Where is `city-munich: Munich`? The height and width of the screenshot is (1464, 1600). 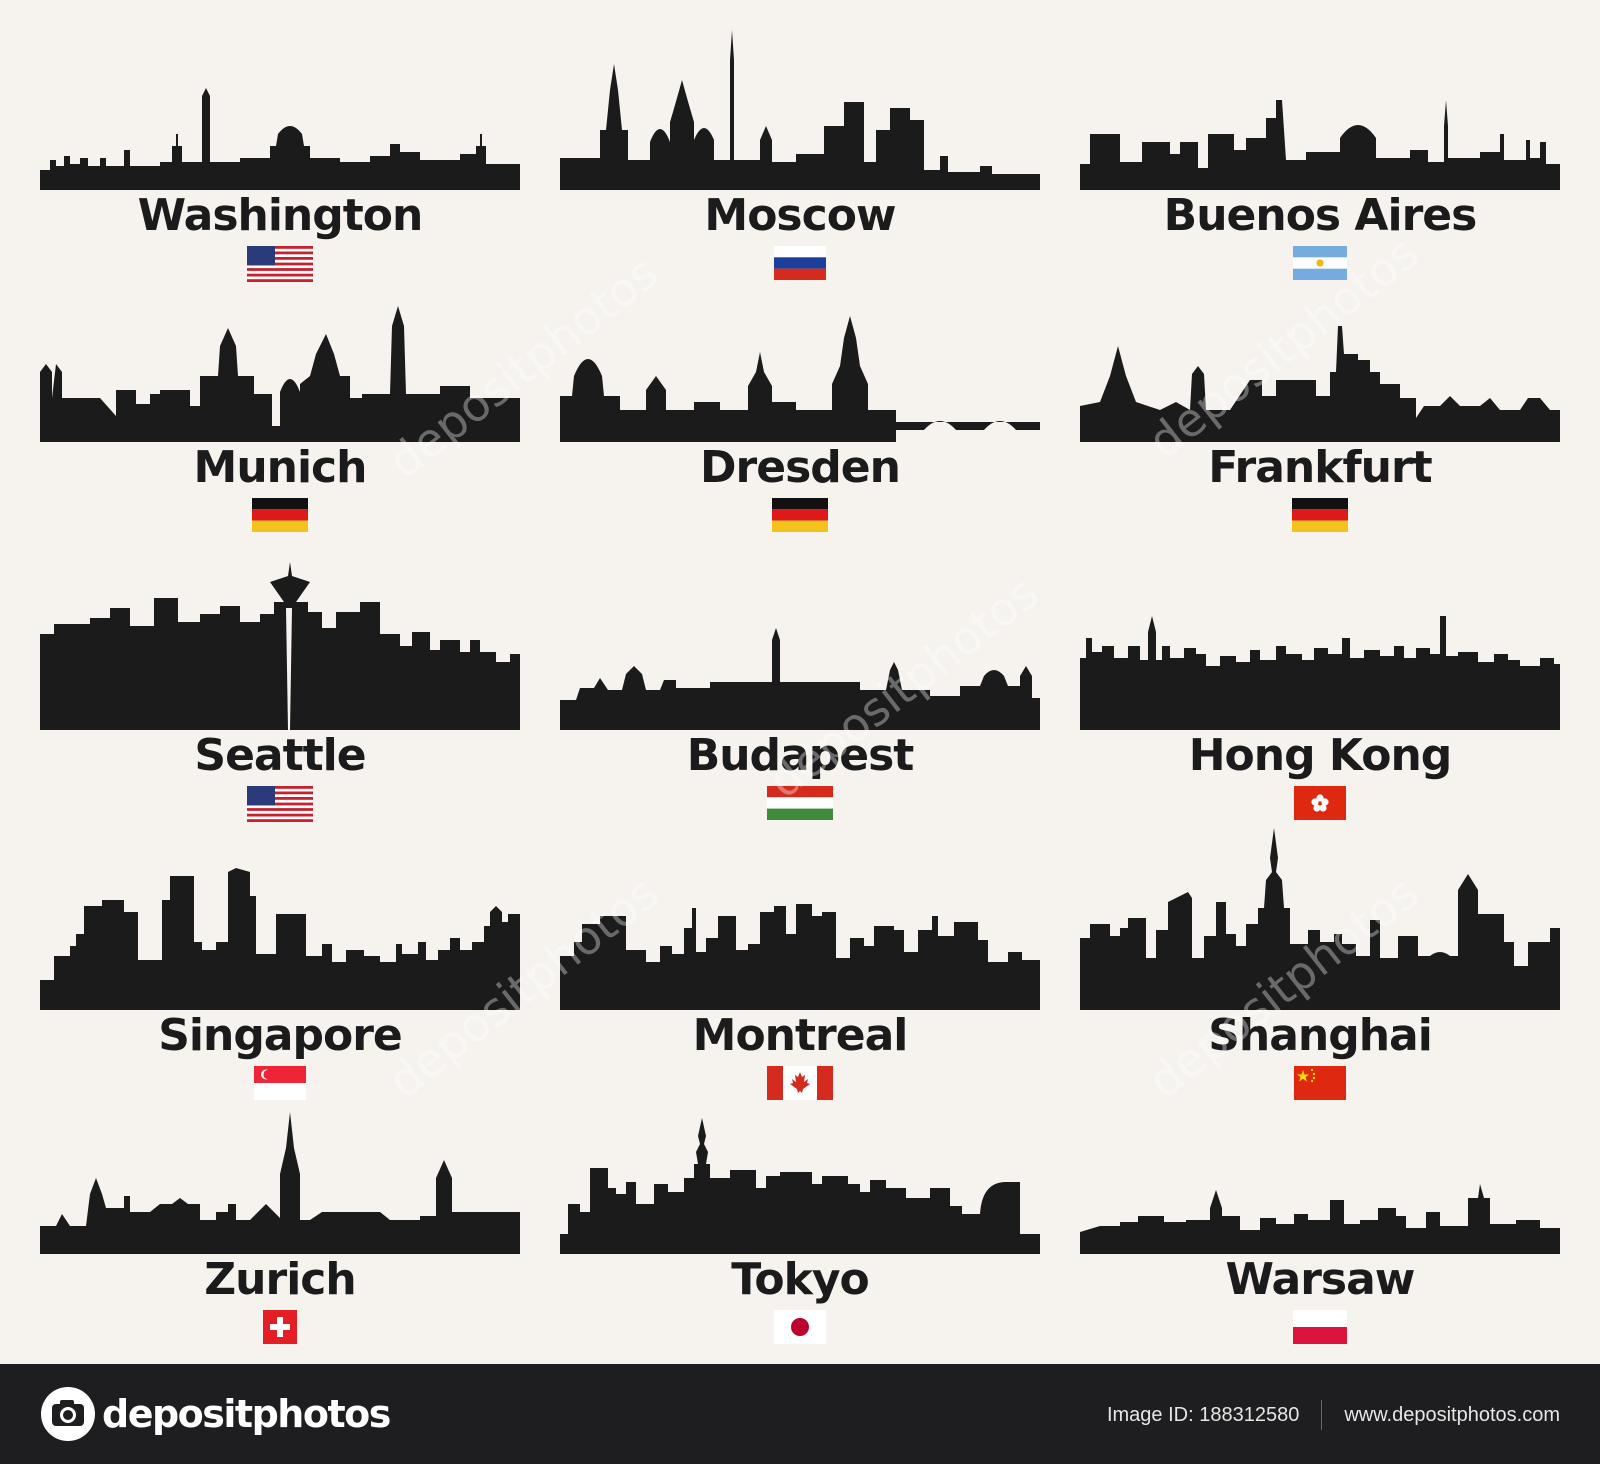
city-munich: Munich is located at coordinates (280, 419).